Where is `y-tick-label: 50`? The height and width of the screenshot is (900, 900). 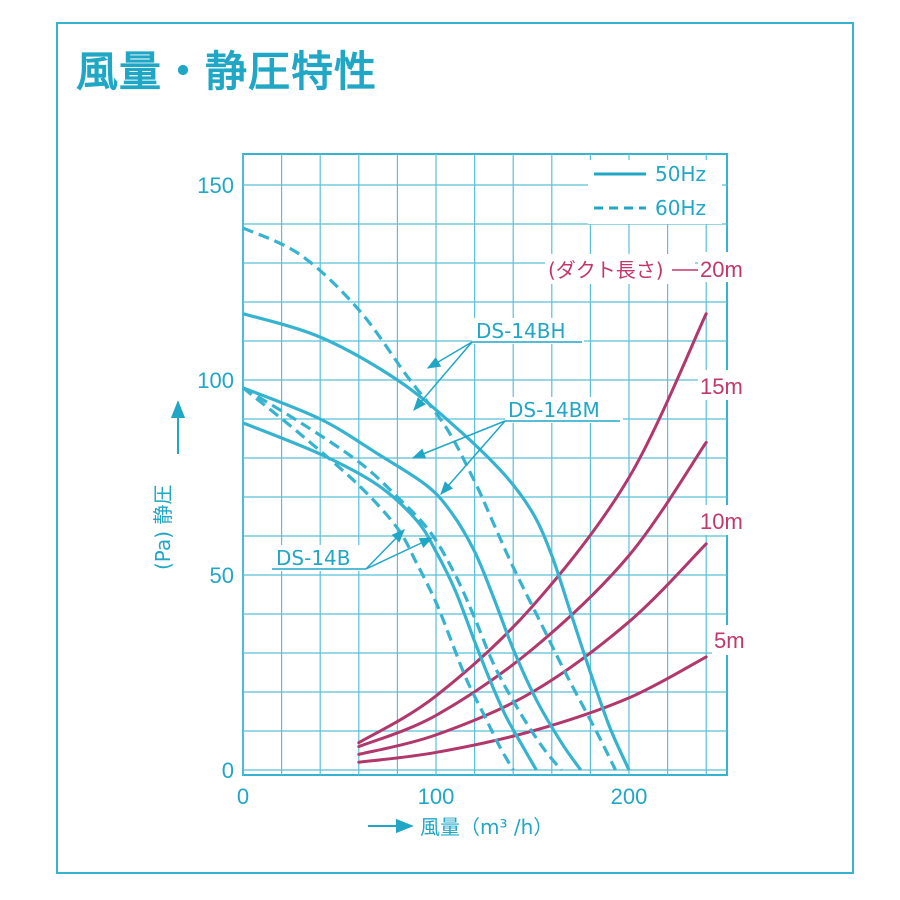
y-tick-label: 50 is located at coordinates (222, 575).